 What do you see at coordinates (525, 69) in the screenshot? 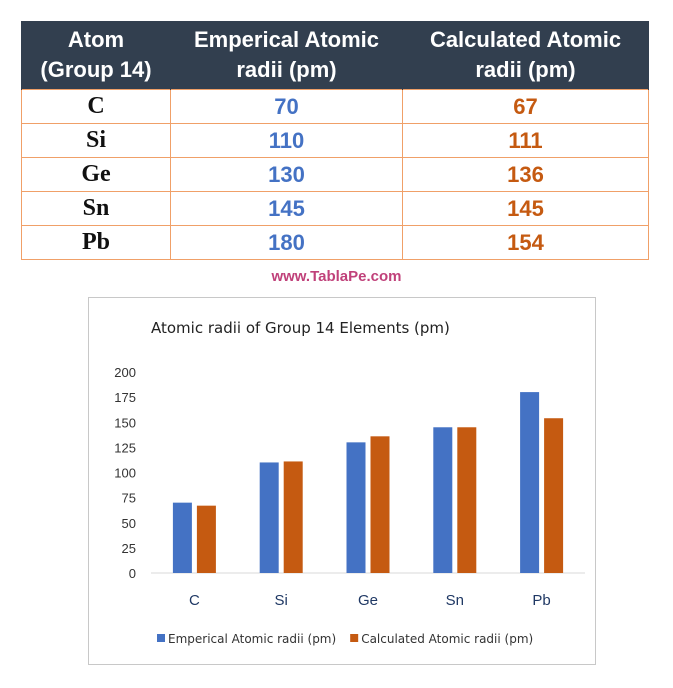
I see `header-calculated-line2: radii (pm)` at bounding box center [525, 69].